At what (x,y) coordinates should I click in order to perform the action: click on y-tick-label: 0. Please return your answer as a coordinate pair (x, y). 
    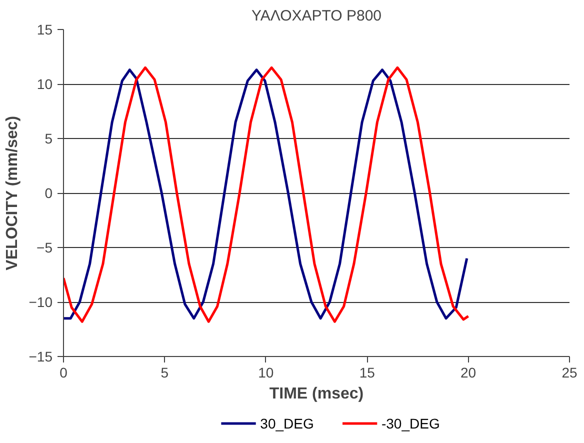
    Looking at the image, I should click on (48, 193).